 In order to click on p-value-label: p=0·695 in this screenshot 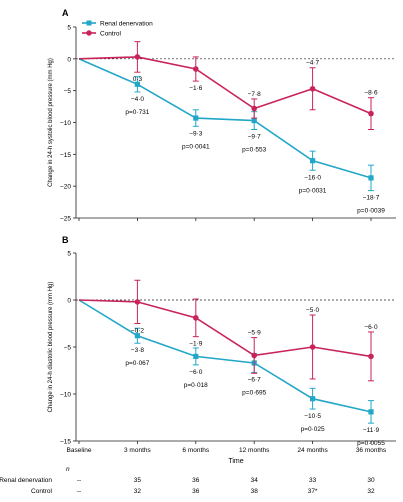, I will do `click(254, 392)`.